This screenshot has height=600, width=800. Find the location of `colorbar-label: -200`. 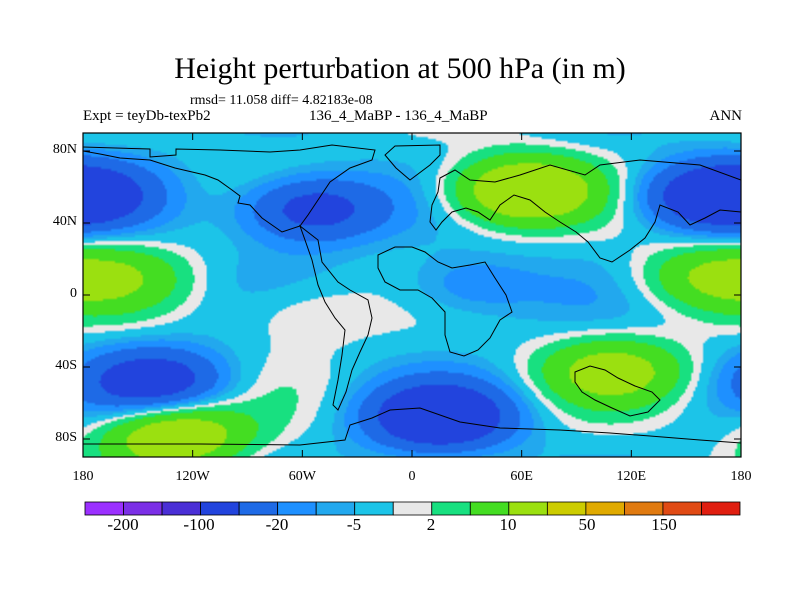

colorbar-label: -200 is located at coordinates (123, 524).